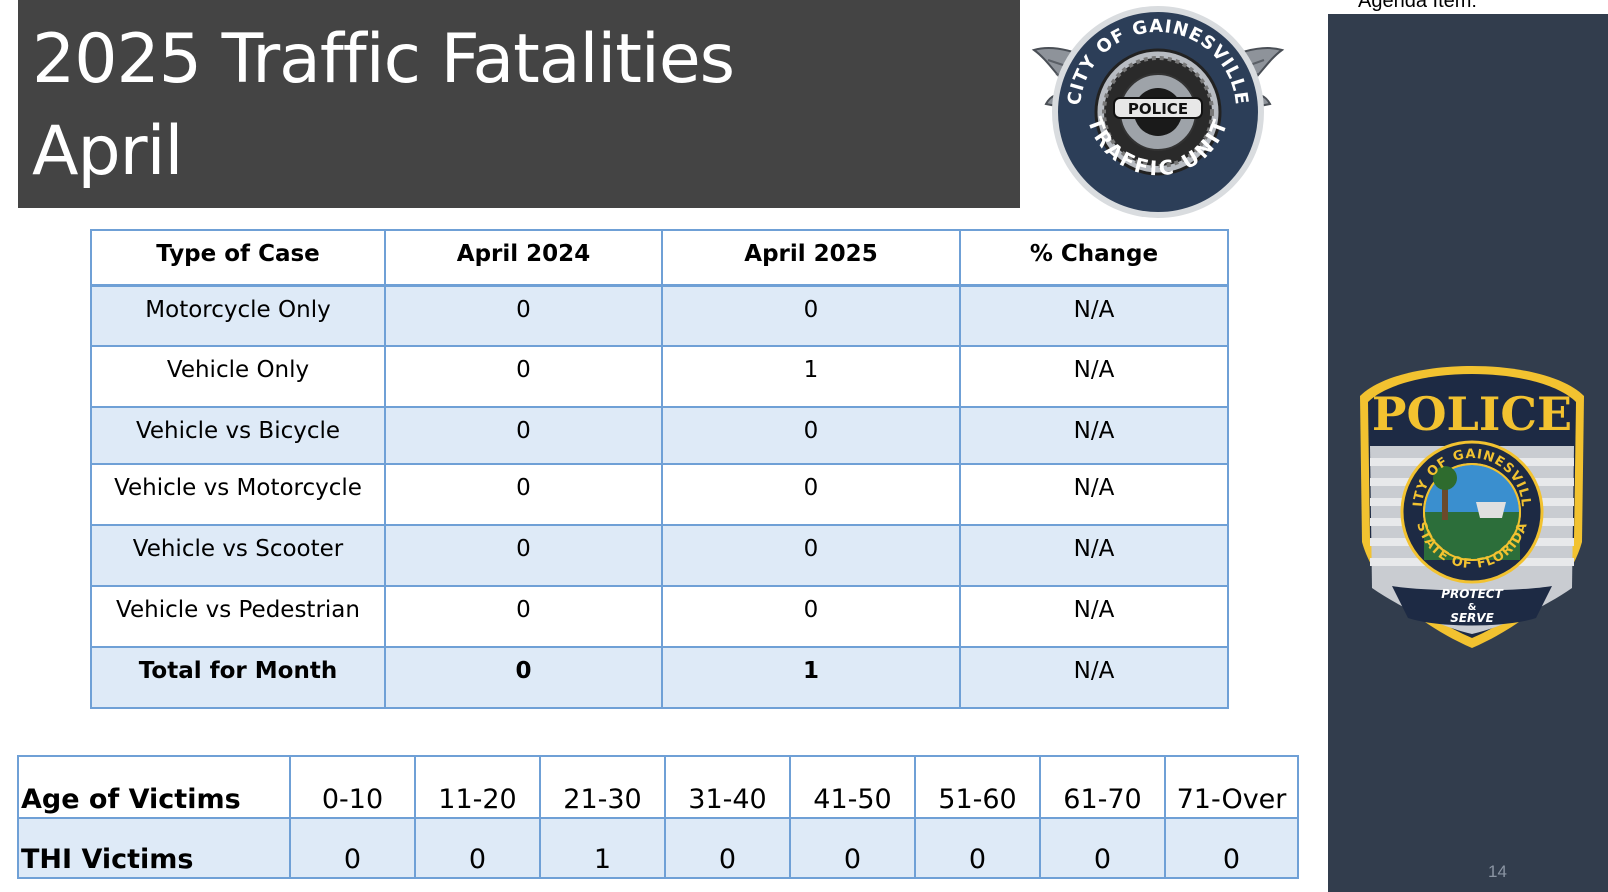  I want to click on header-percent-change: % Change, so click(1094, 257).